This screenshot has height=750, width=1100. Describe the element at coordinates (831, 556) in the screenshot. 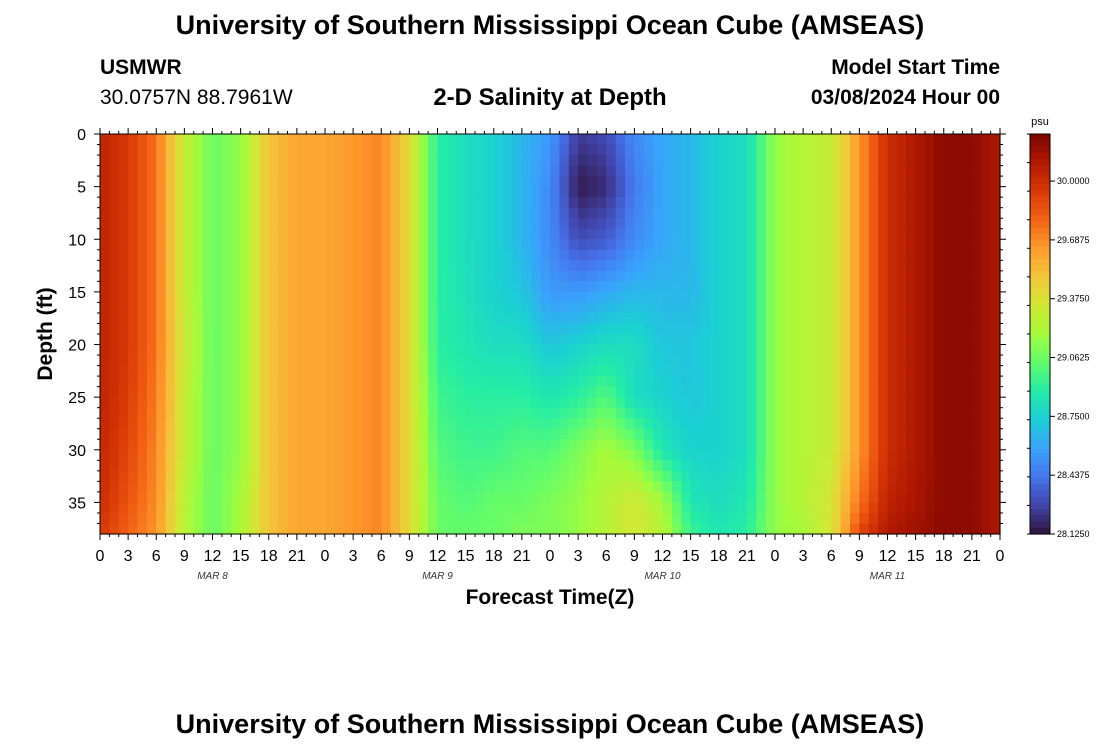

I see `x-tick-label: 6` at that location.